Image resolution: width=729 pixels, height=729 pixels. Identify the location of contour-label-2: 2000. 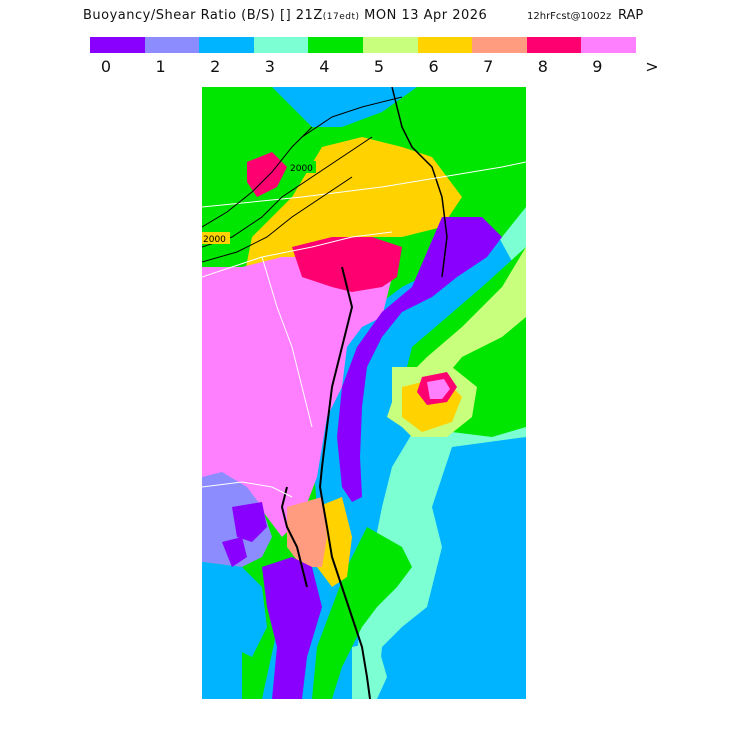
(301, 169).